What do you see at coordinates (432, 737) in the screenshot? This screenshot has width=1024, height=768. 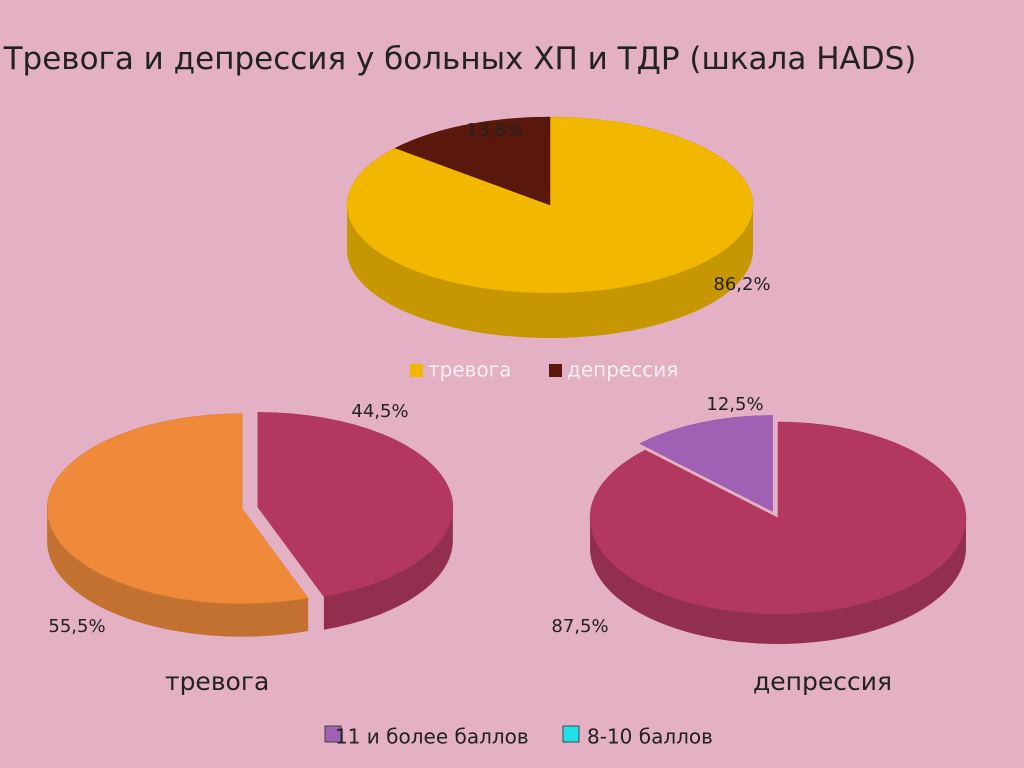 I see `legend-label: 11 и более баллов` at bounding box center [432, 737].